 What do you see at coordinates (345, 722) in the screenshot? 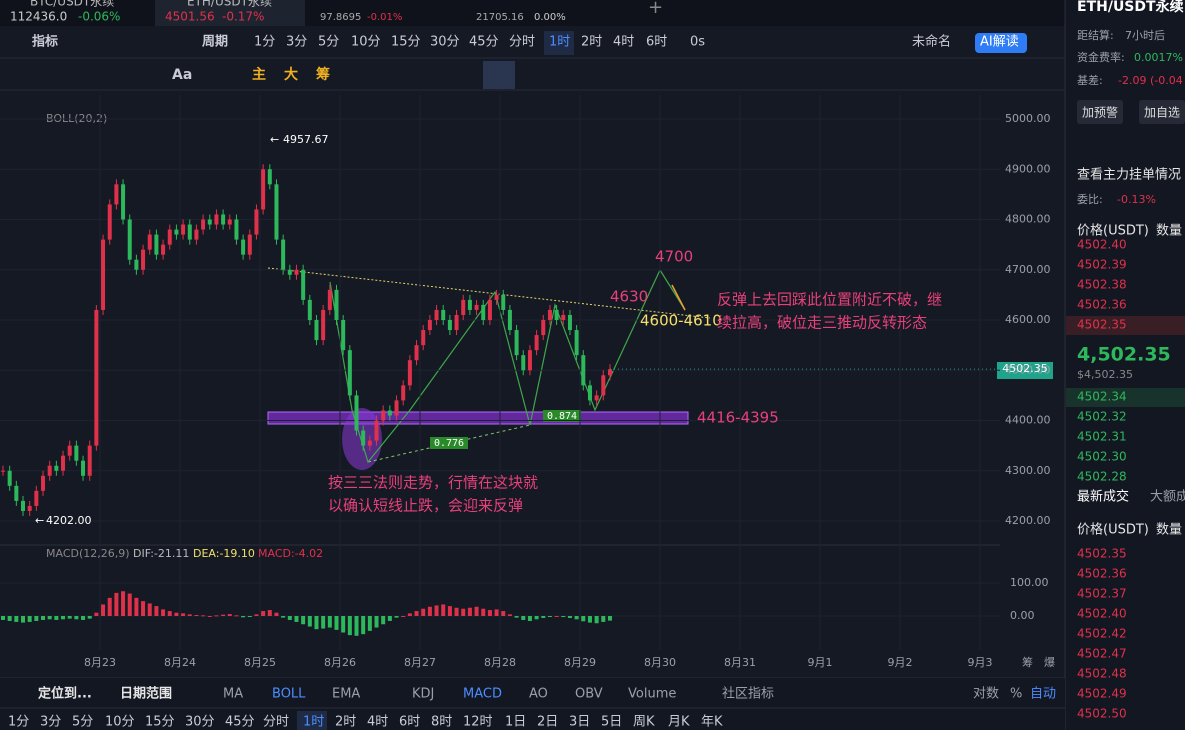
I see `period: 2时` at bounding box center [345, 722].